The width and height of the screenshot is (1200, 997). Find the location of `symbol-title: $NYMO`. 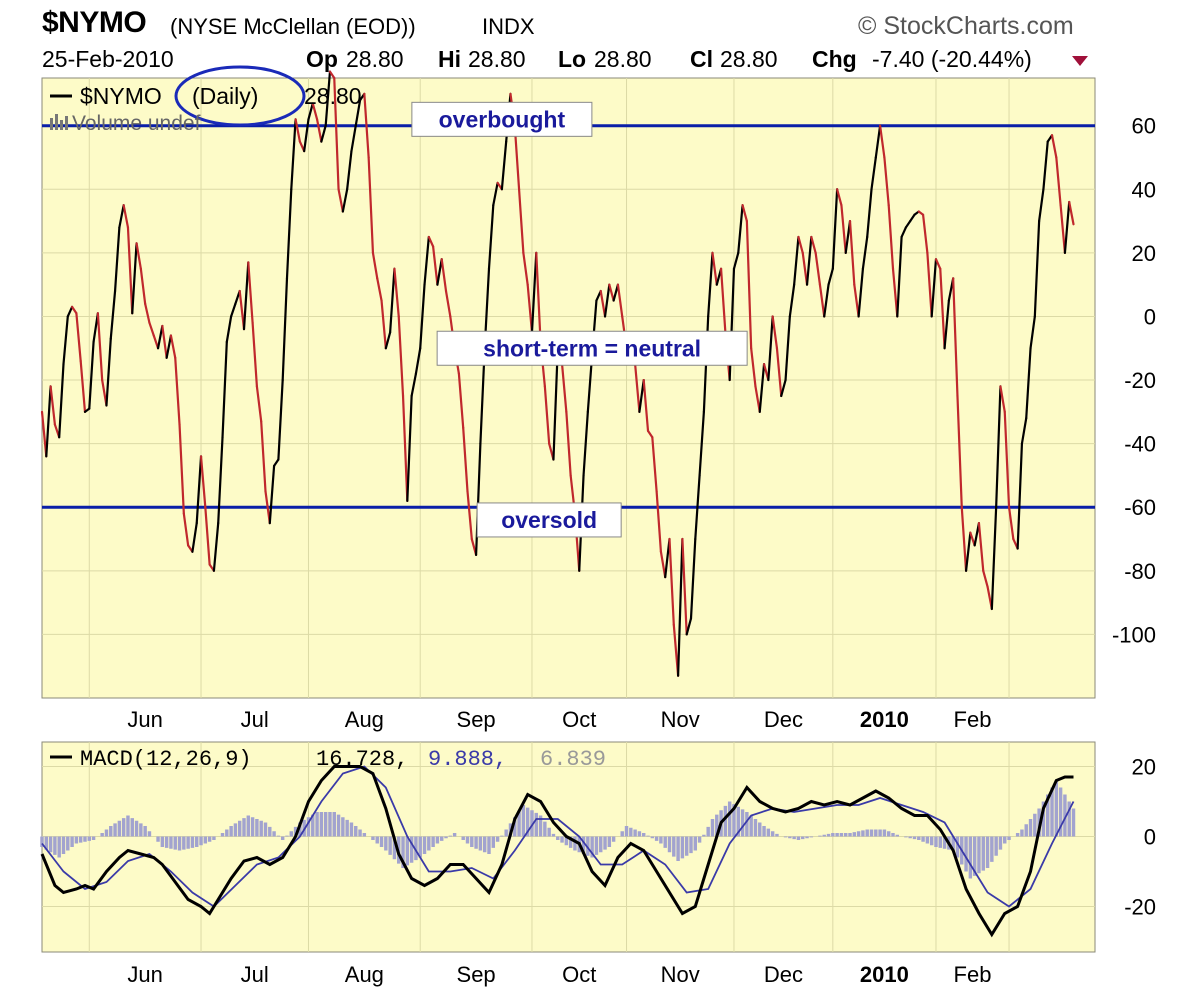

symbol-title: $NYMO is located at coordinates (94, 22).